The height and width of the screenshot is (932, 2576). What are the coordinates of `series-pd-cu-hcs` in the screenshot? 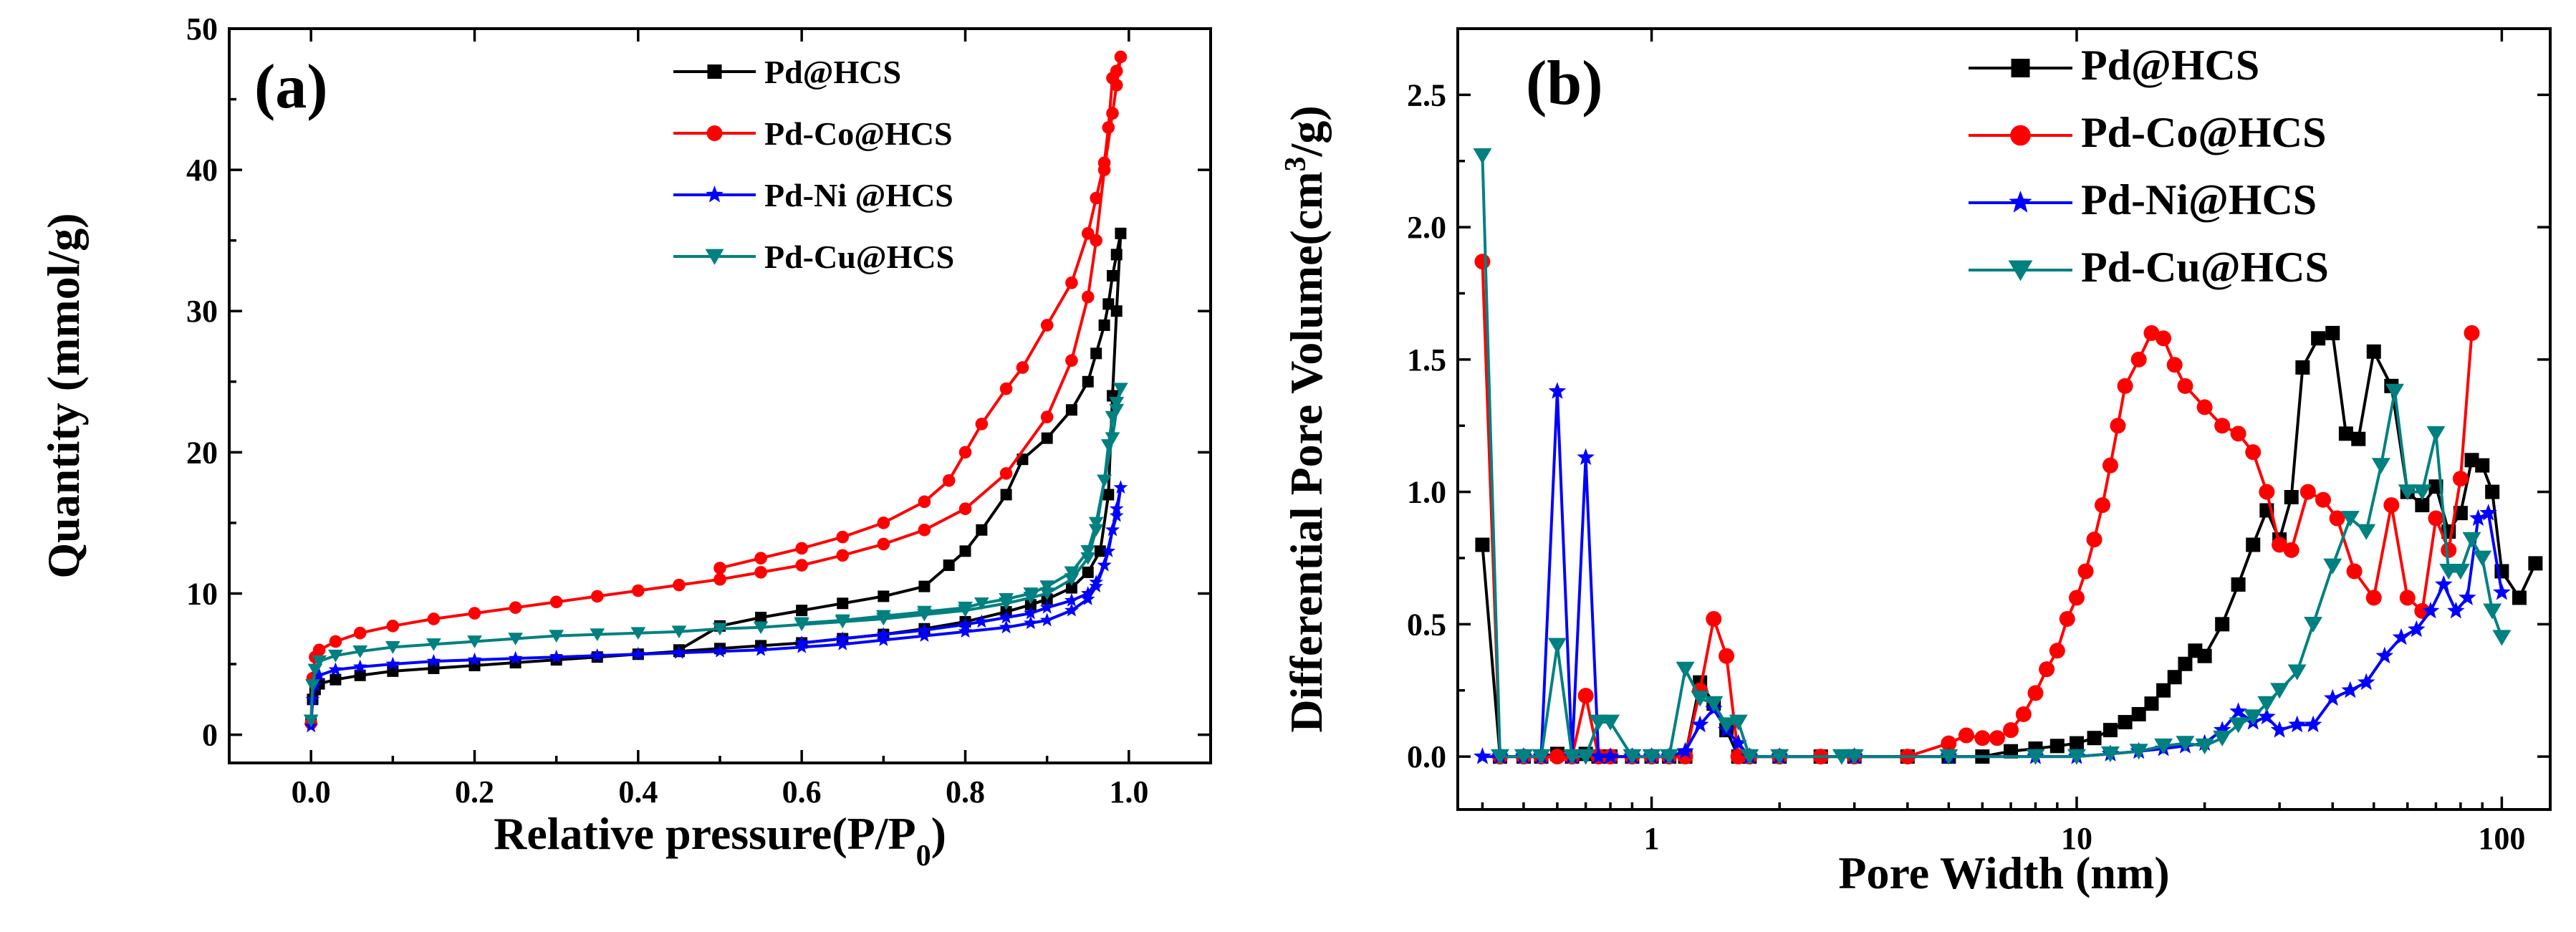 It's located at (715, 556).